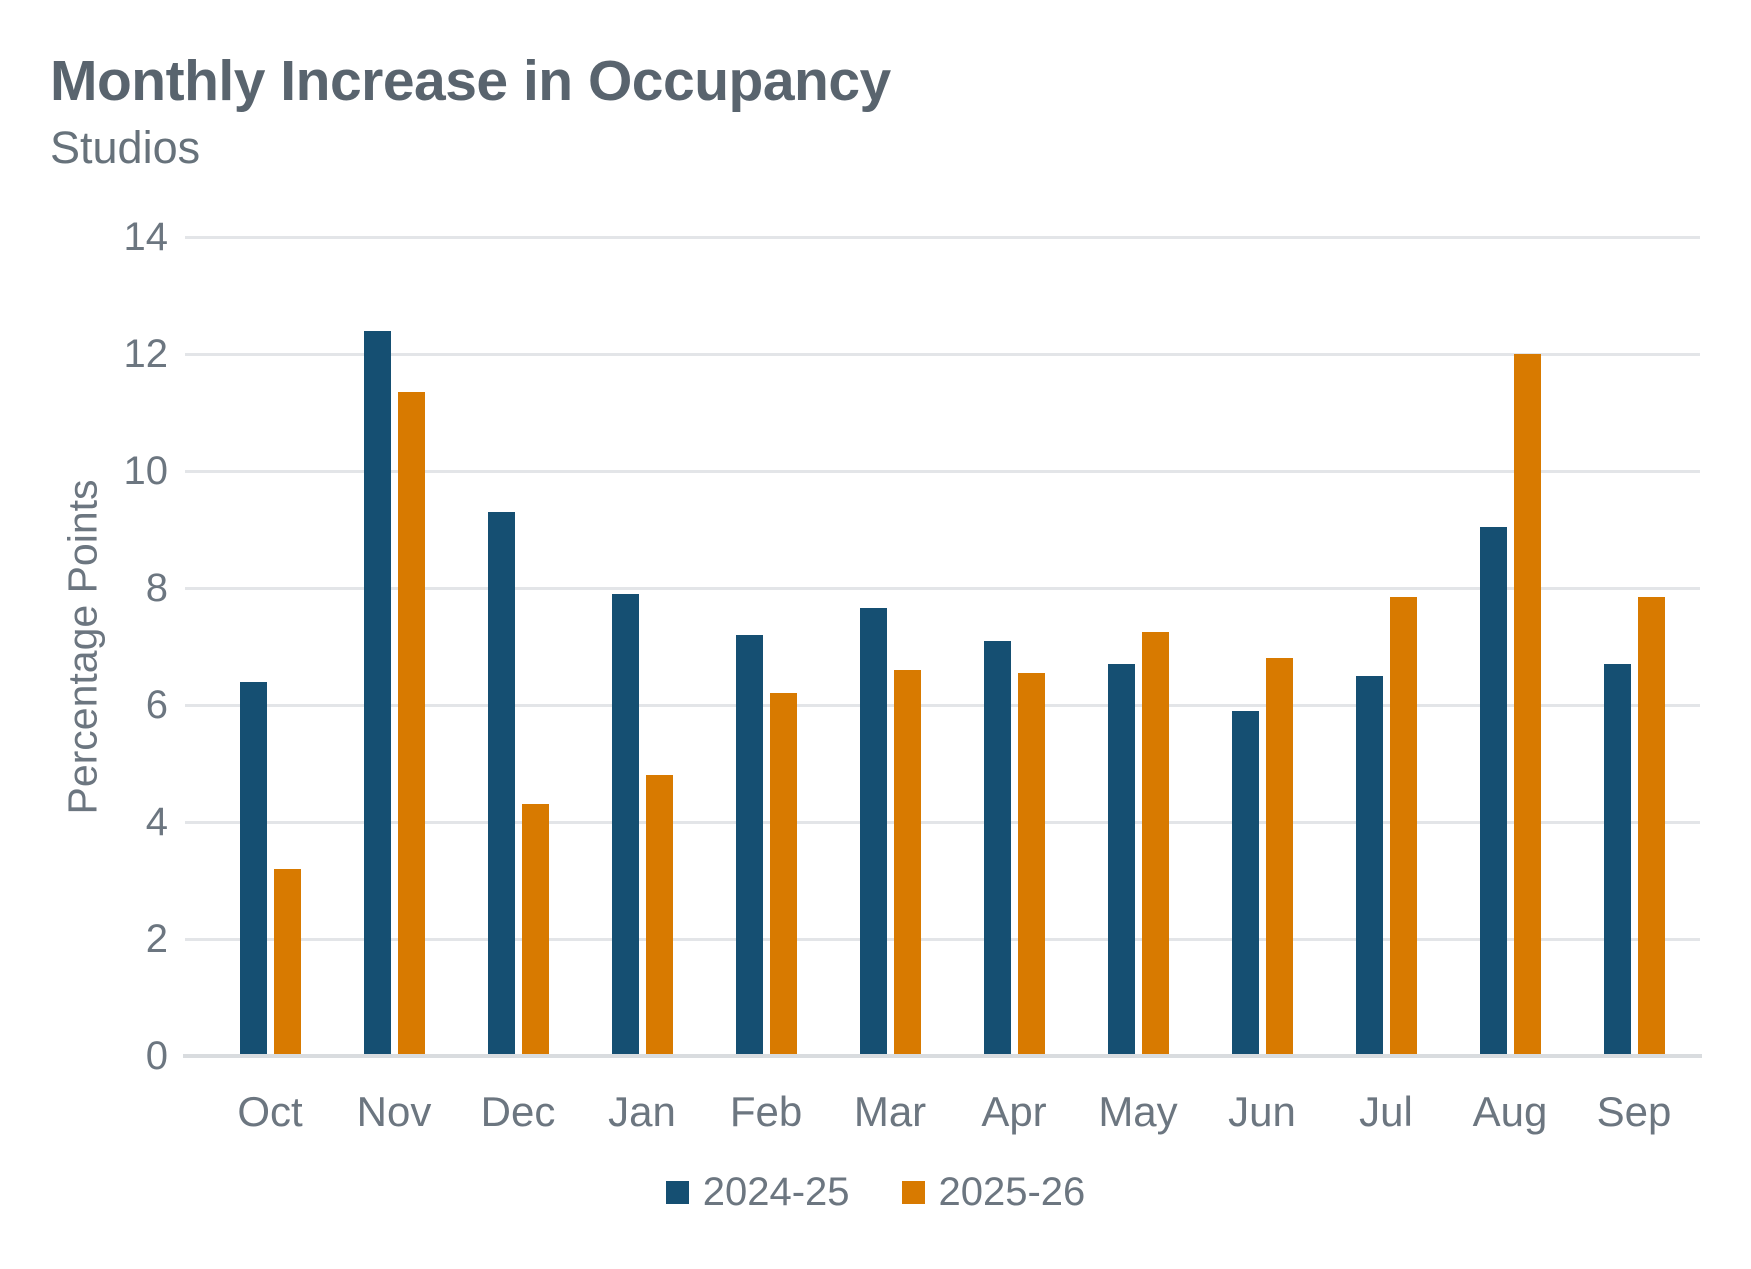  I want to click on bar-2025-26-apr, so click(1031, 864).